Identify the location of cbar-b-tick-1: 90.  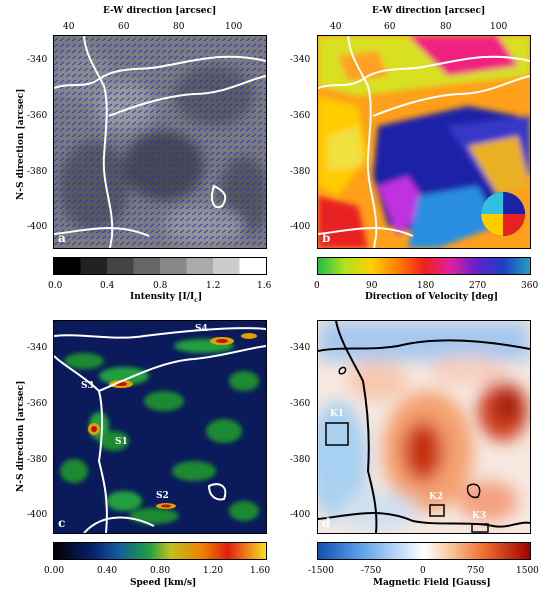
(372, 286).